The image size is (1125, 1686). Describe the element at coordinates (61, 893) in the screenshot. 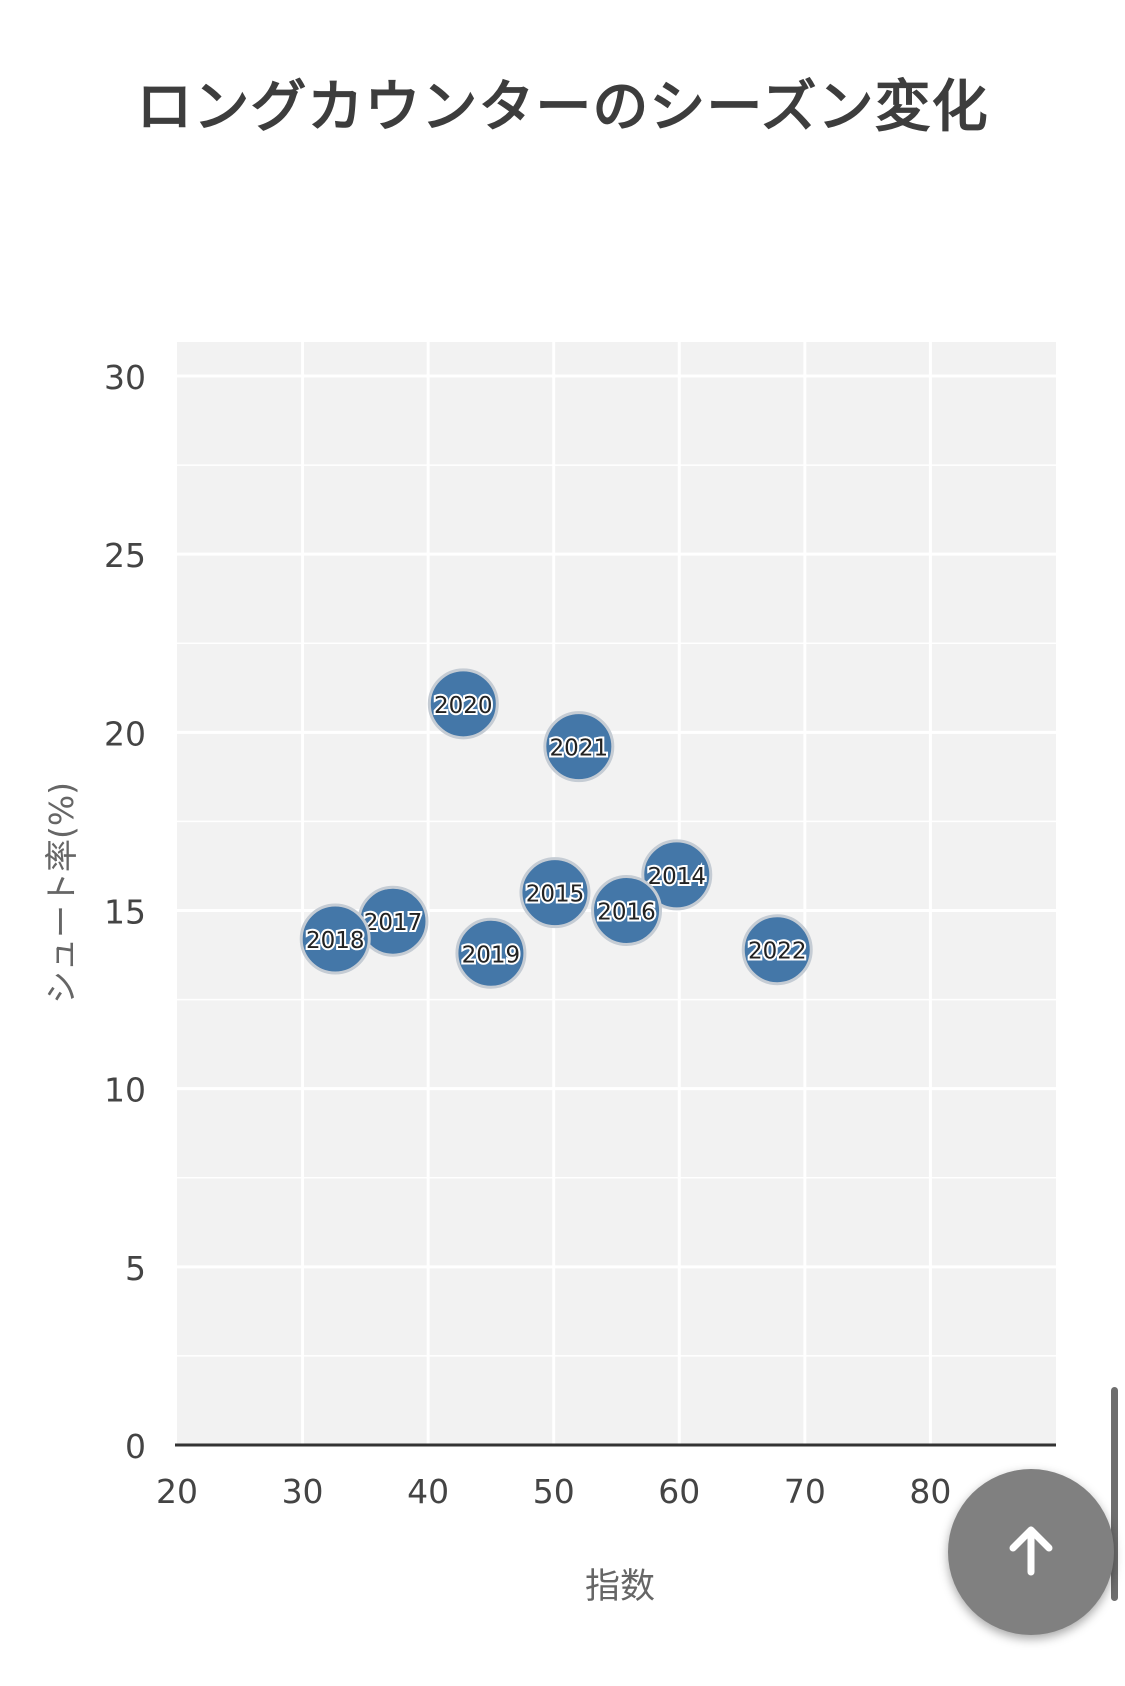

I see `y-axis-label: シュート率(%)` at that location.